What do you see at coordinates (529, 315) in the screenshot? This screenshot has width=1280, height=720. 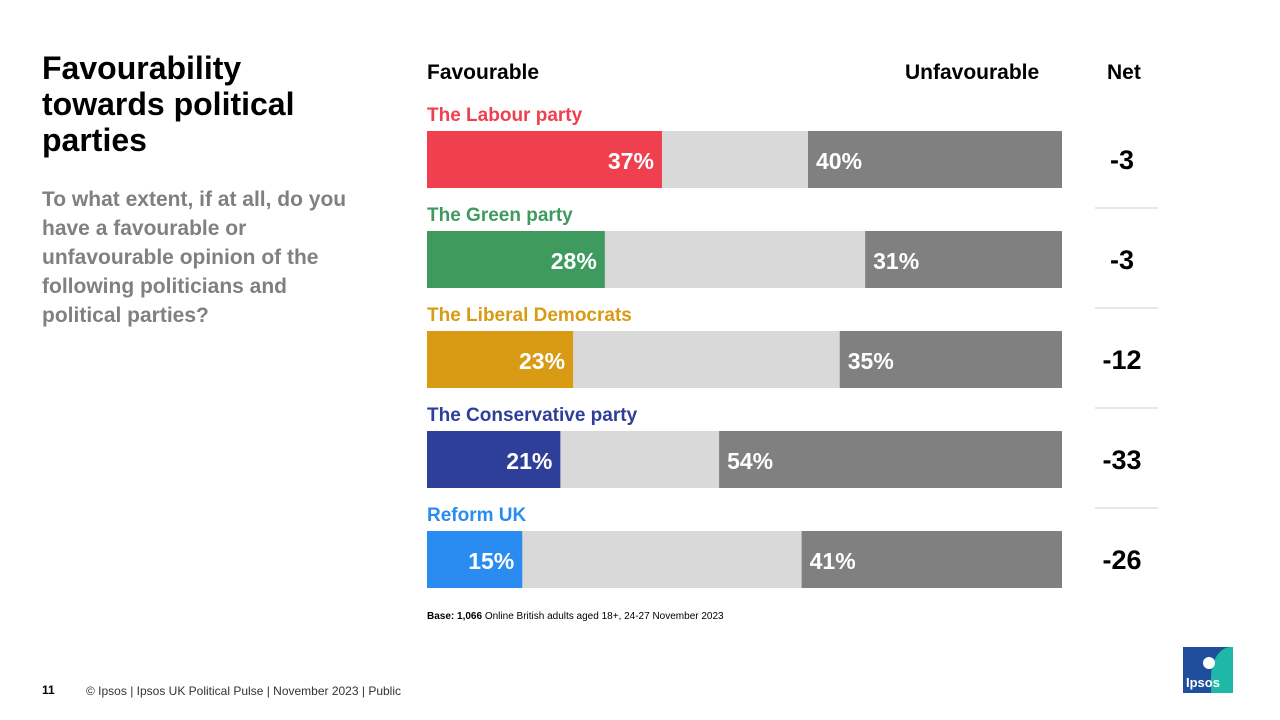 I see `category-label: The Liberal Democrats` at bounding box center [529, 315].